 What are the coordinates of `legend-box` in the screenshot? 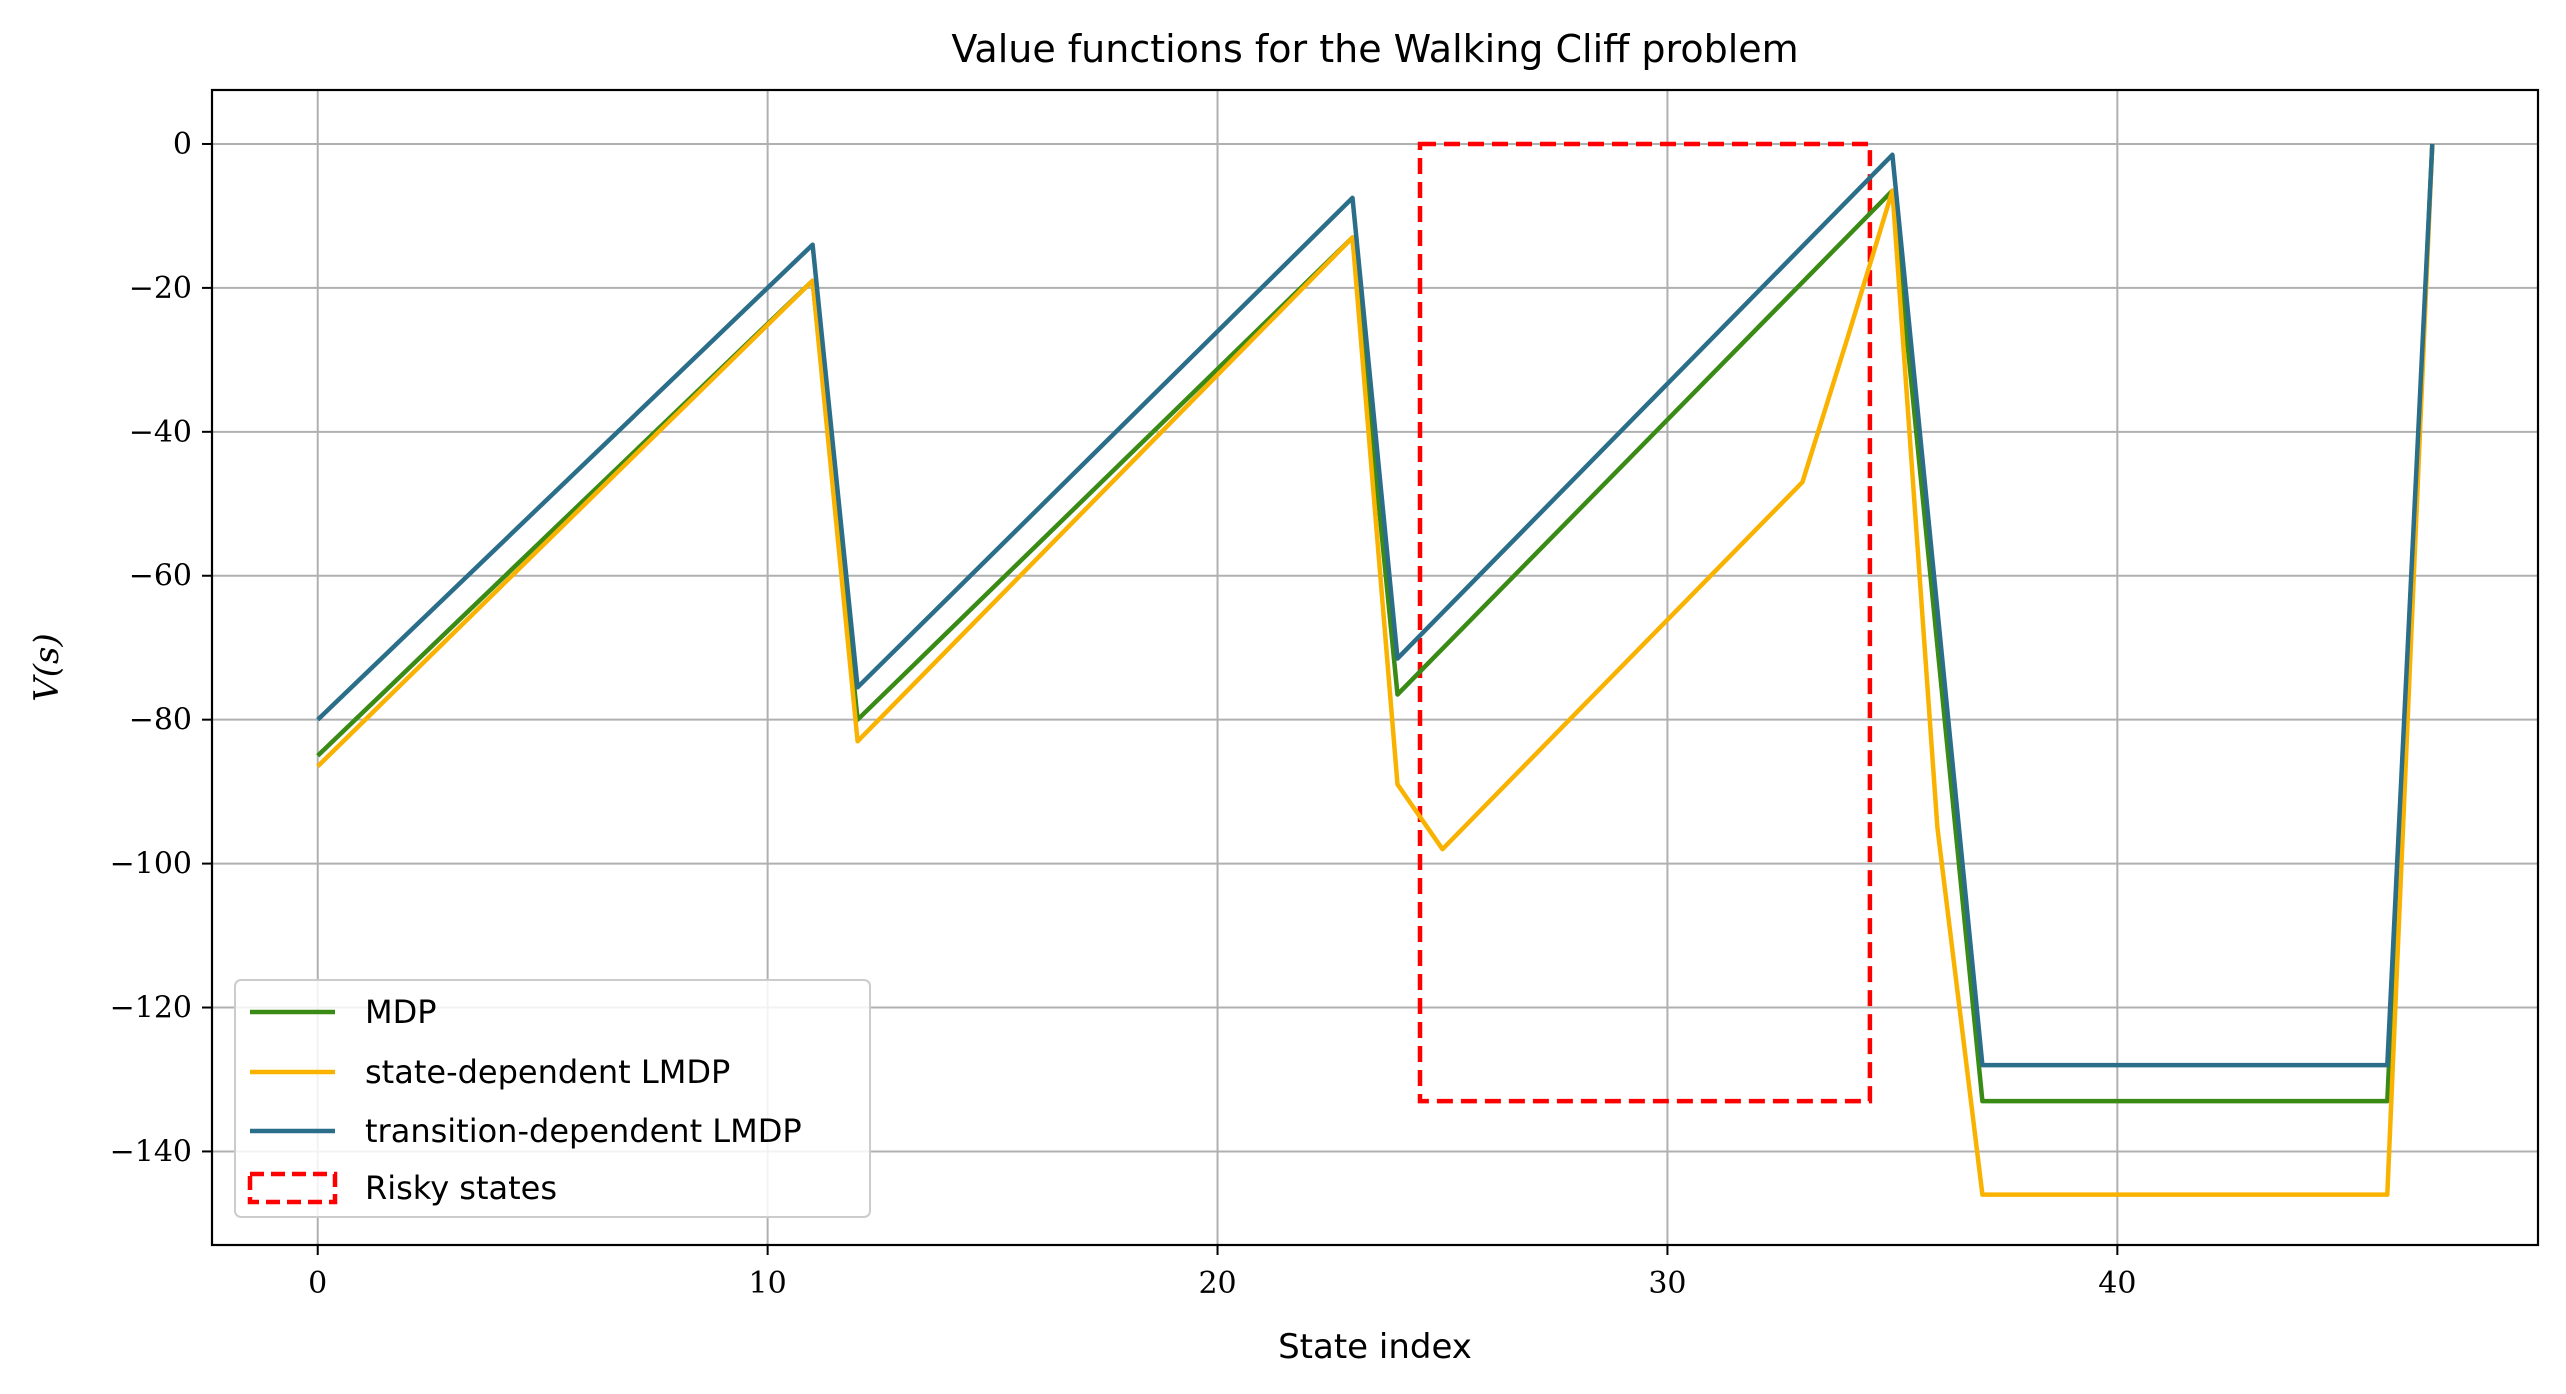 It's located at (552, 1098).